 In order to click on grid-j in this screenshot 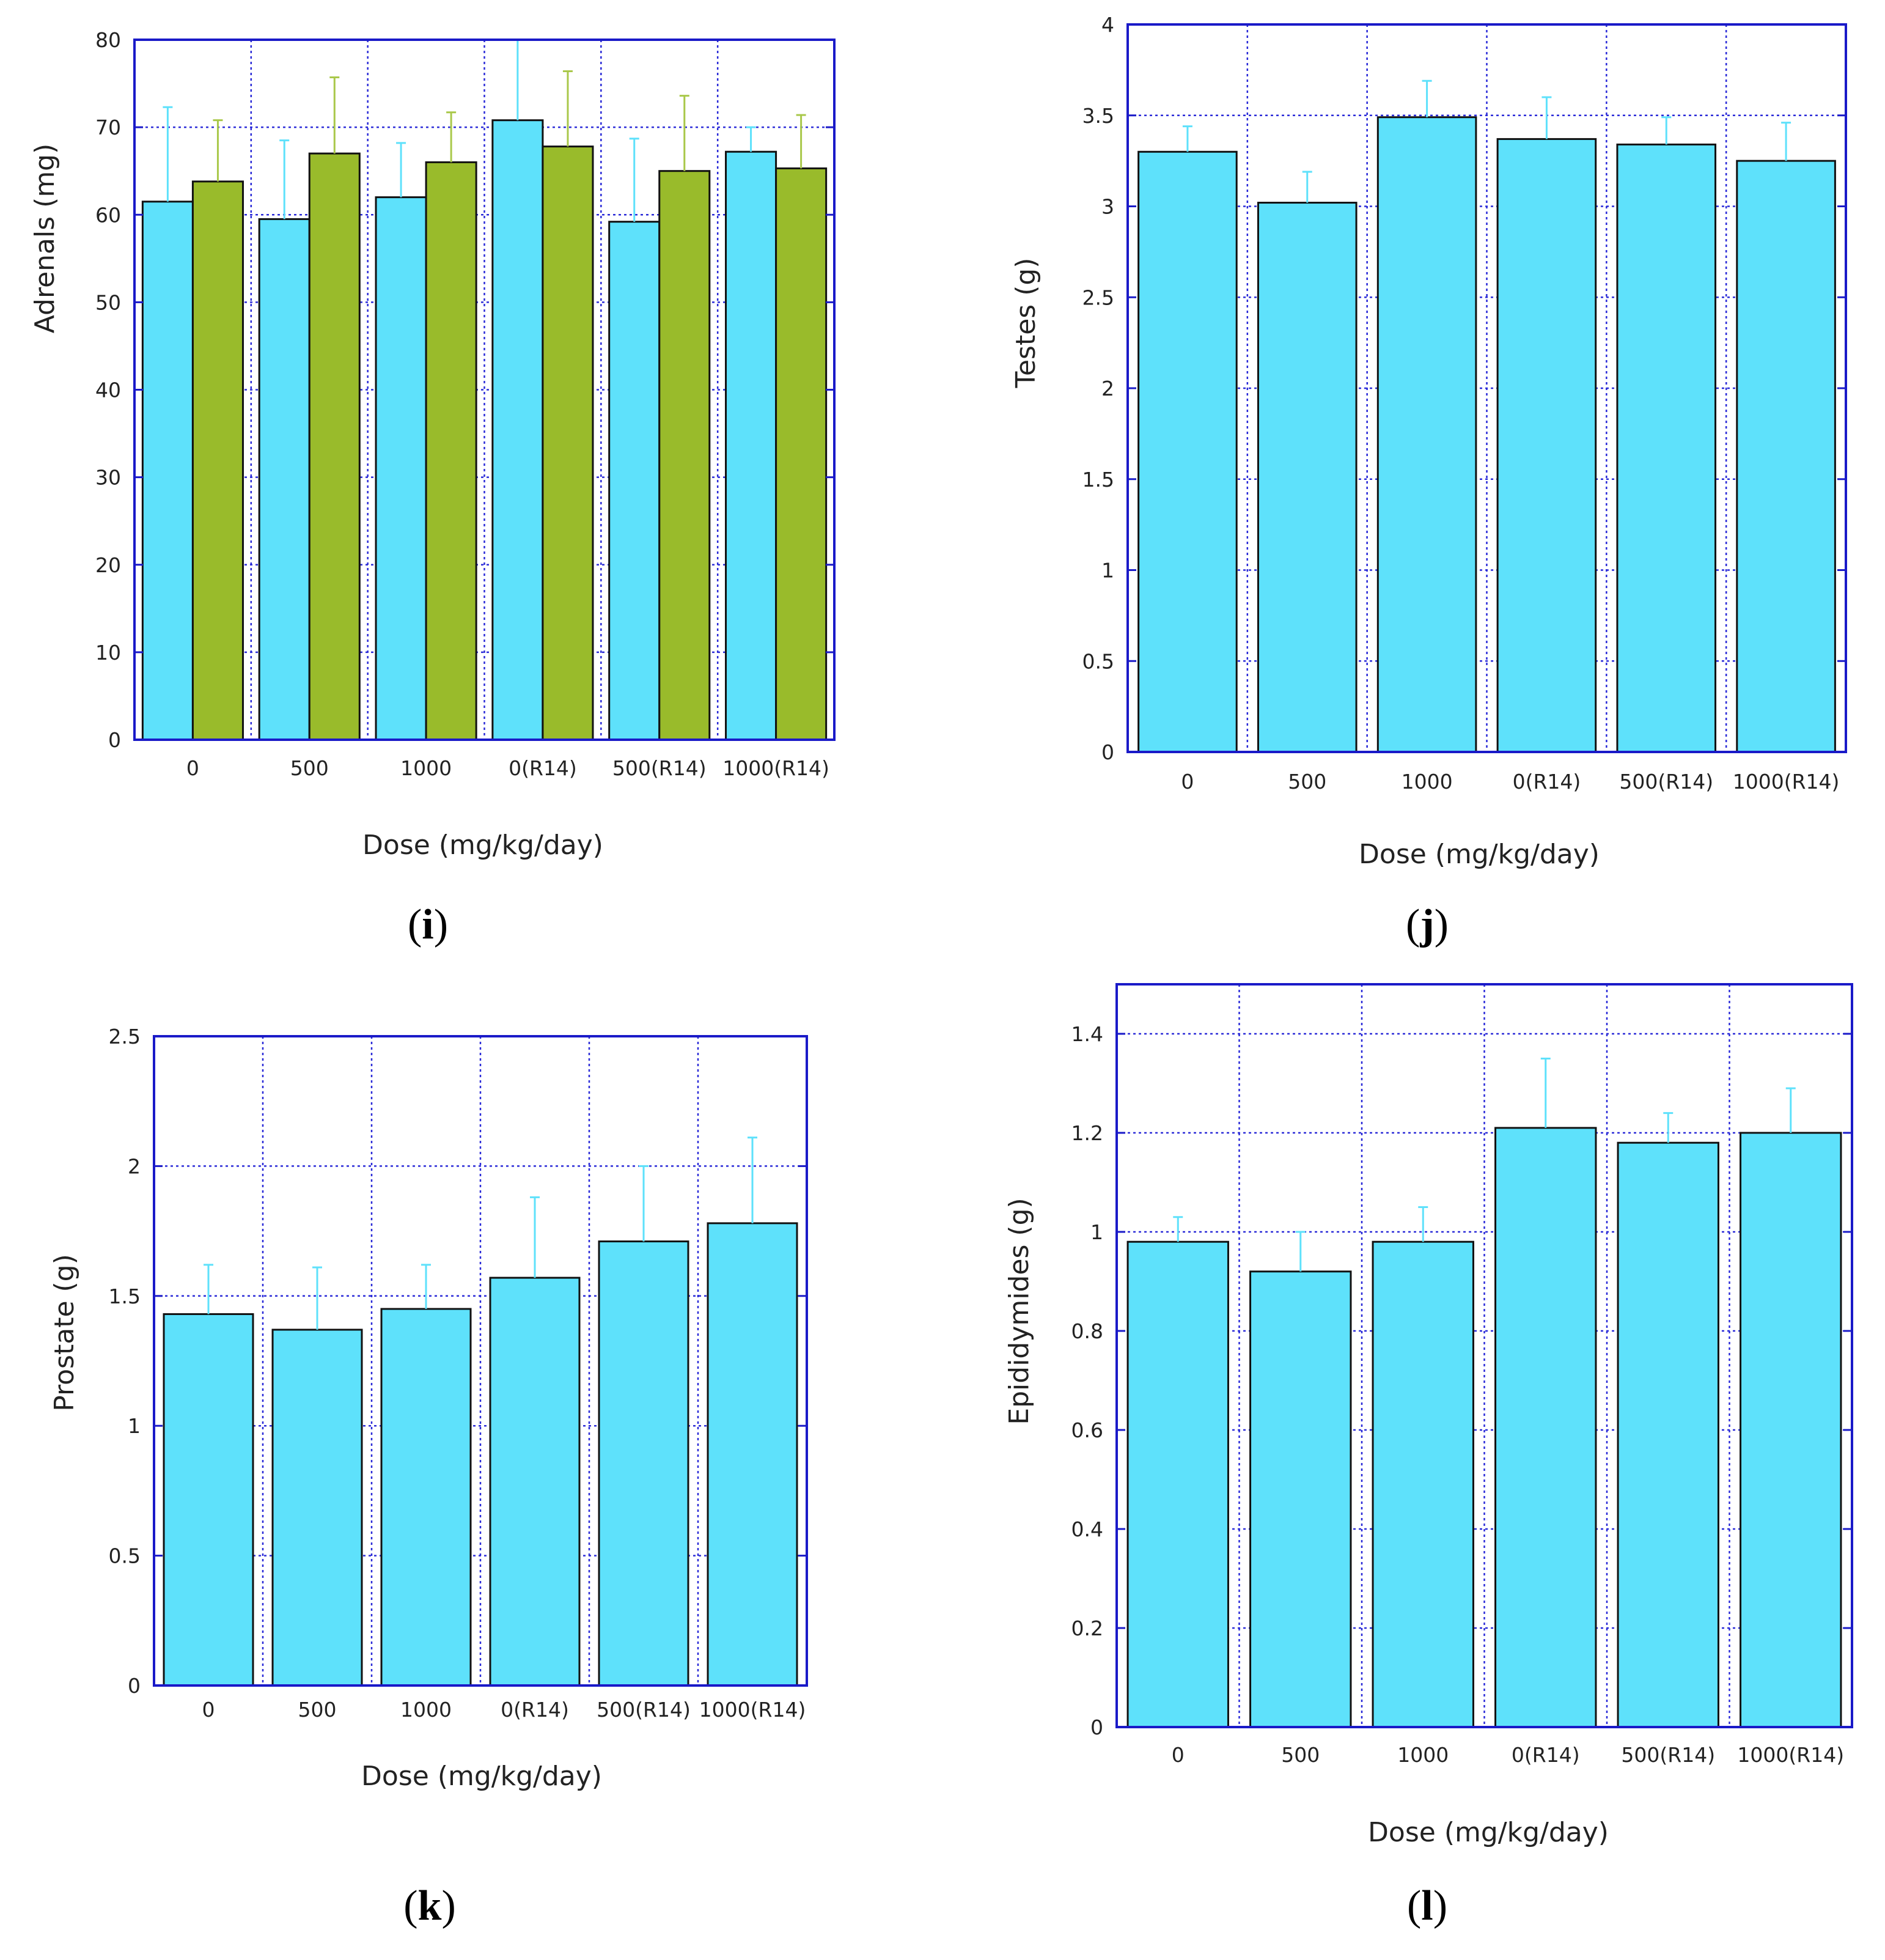, I will do `click(1487, 388)`.